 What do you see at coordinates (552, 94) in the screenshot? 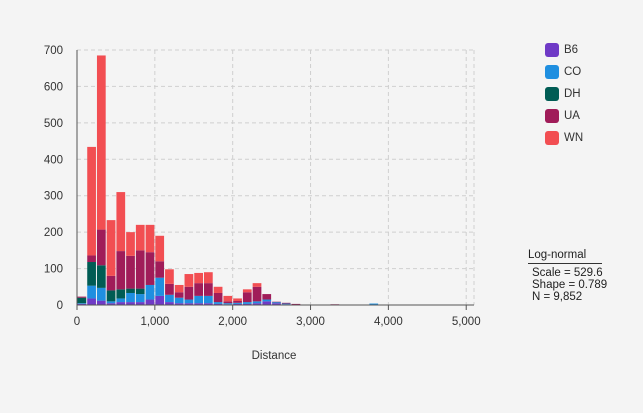
I see `legend-swatch-dh` at bounding box center [552, 94].